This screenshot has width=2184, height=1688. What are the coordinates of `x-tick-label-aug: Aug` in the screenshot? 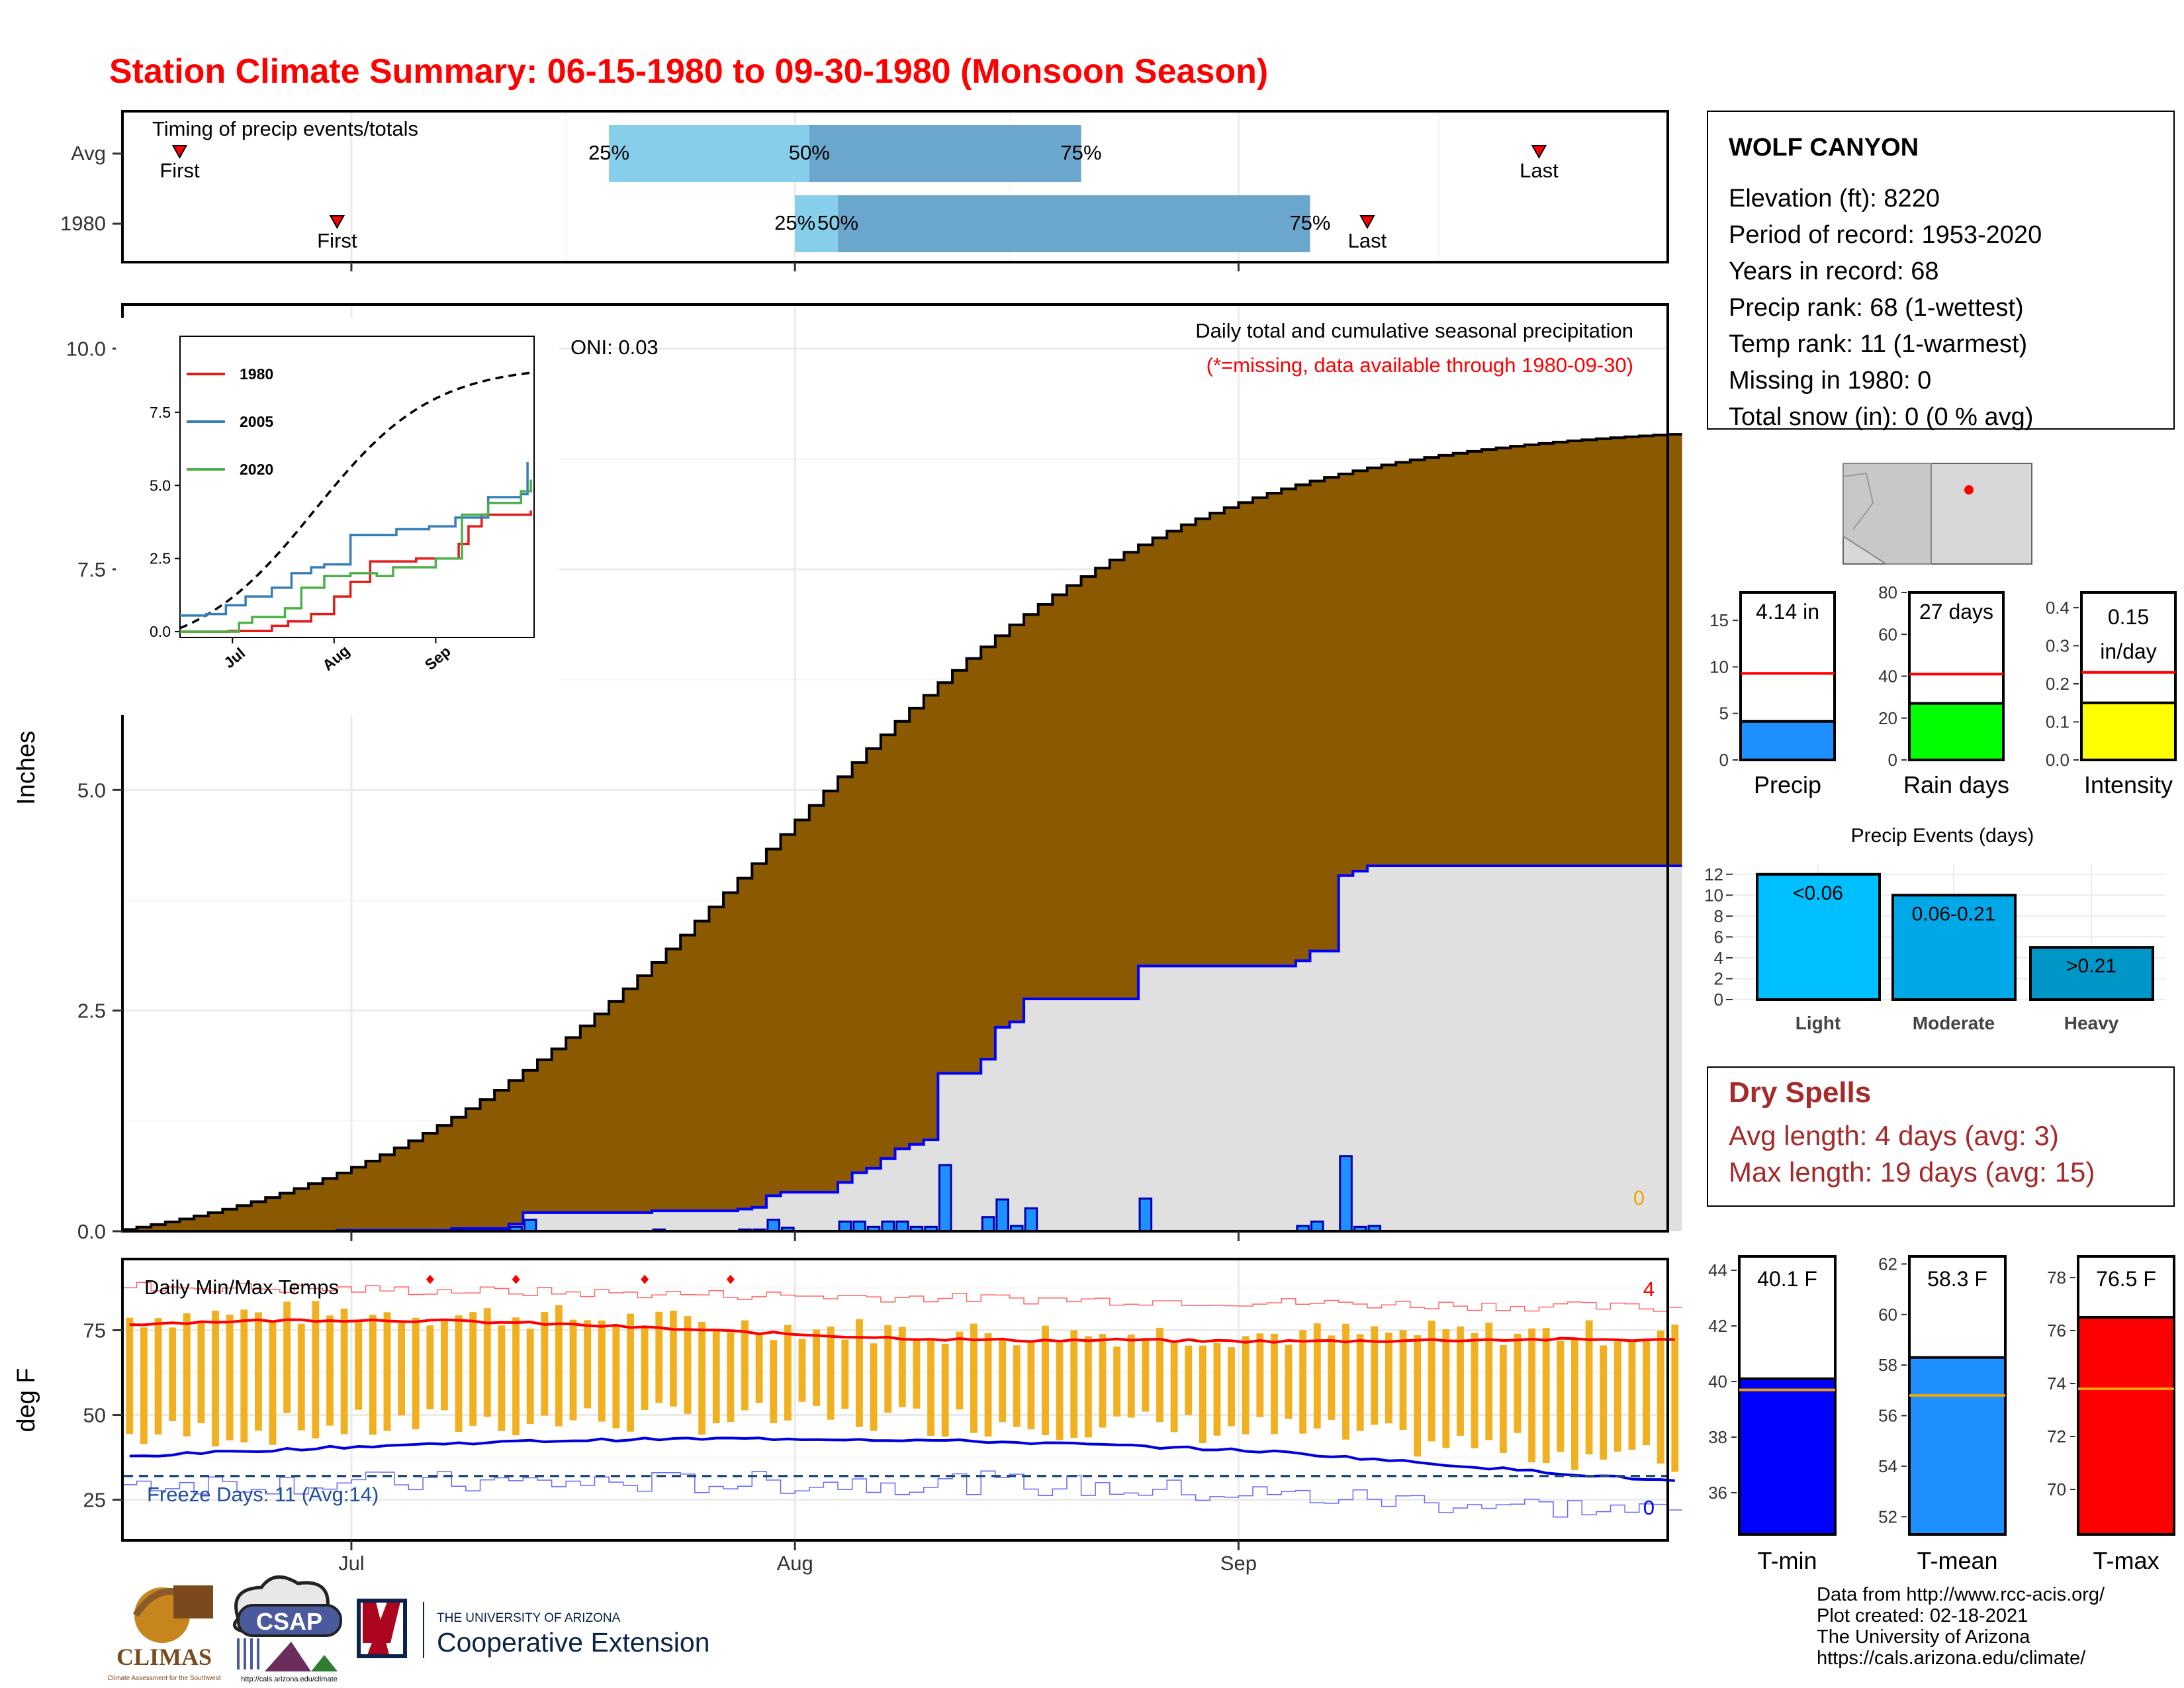 It's located at (795, 1563).